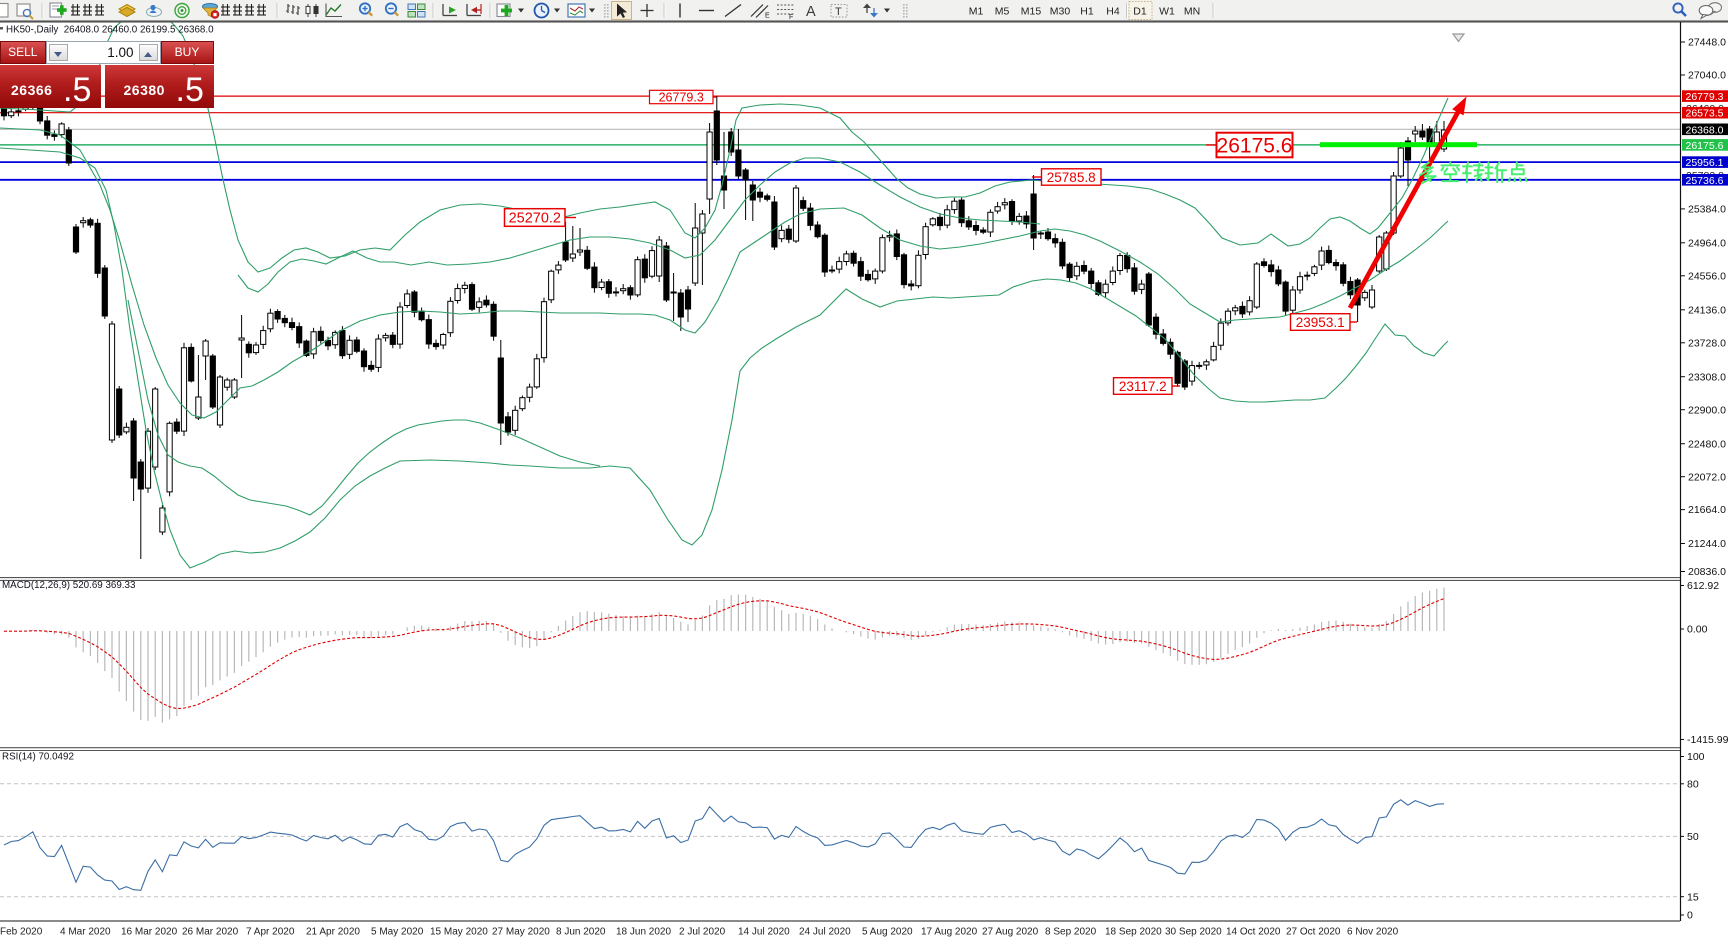  Describe the element at coordinates (1060, 12) in the screenshot. I see `svg-text: M30` at that location.